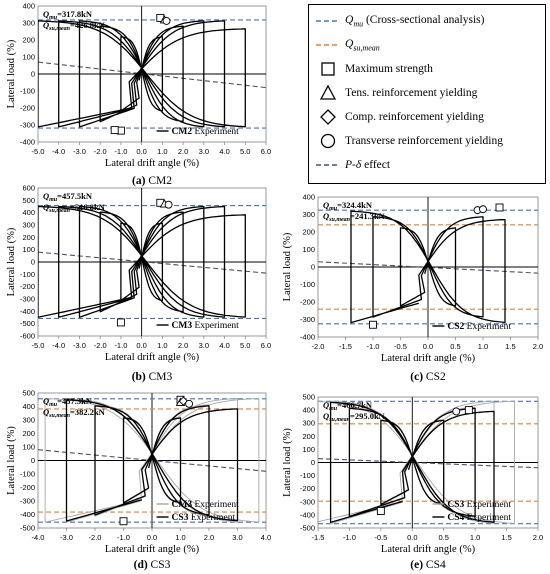 The height and width of the screenshot is (574, 550). What do you see at coordinates (400, 346) in the screenshot?
I see `x-tick-label: -0.5` at bounding box center [400, 346].